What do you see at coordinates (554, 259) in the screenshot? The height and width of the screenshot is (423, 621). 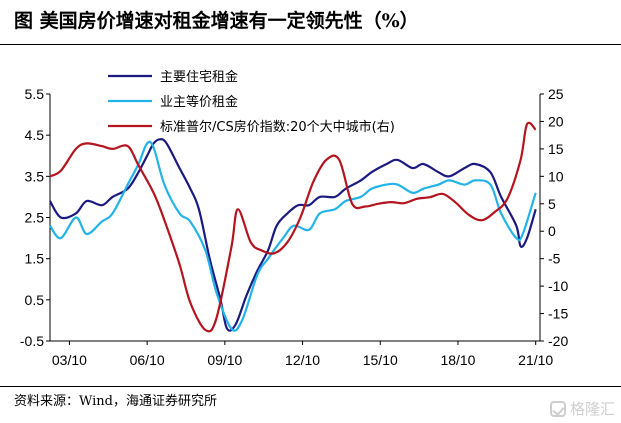 I see `right-tick-label: -5` at bounding box center [554, 259].